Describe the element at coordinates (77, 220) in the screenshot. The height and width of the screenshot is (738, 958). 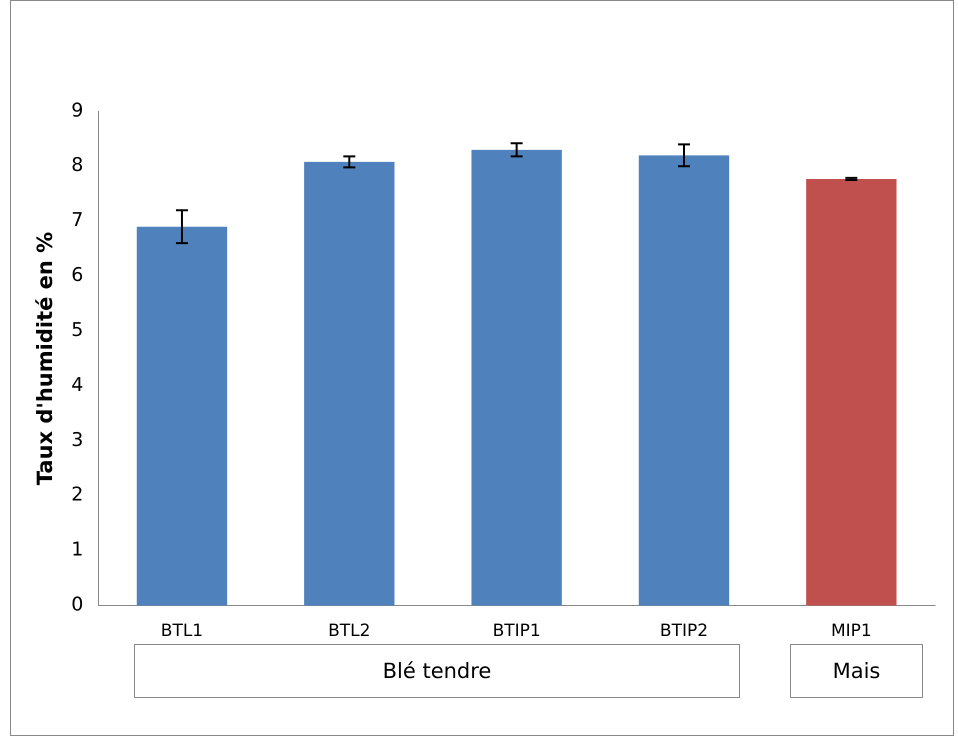
I see `y-tick-label: 7` at that location.